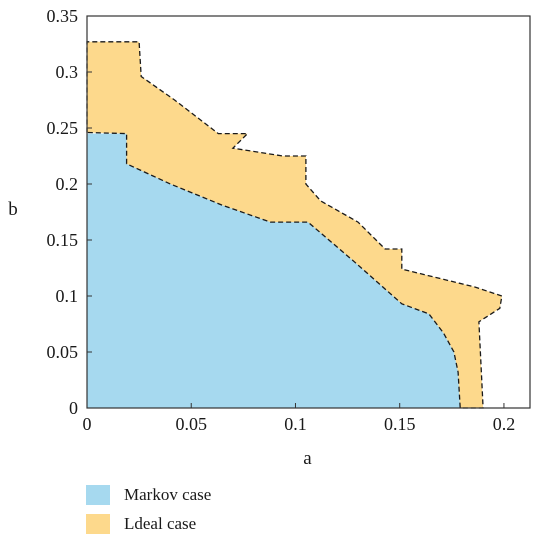 The height and width of the screenshot is (542, 541). Describe the element at coordinates (160, 523) in the screenshot. I see `legend-label: Ldeal case` at that location.